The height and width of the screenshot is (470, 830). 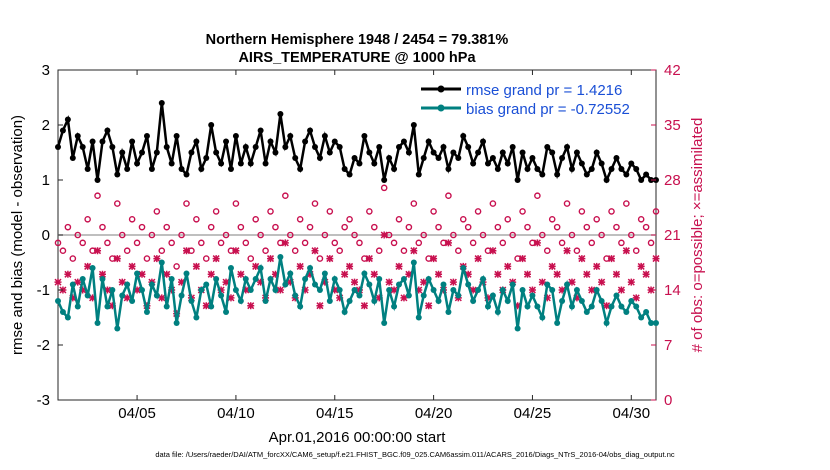 I want to click on x-tick-label: 04/05, so click(x=137, y=413).